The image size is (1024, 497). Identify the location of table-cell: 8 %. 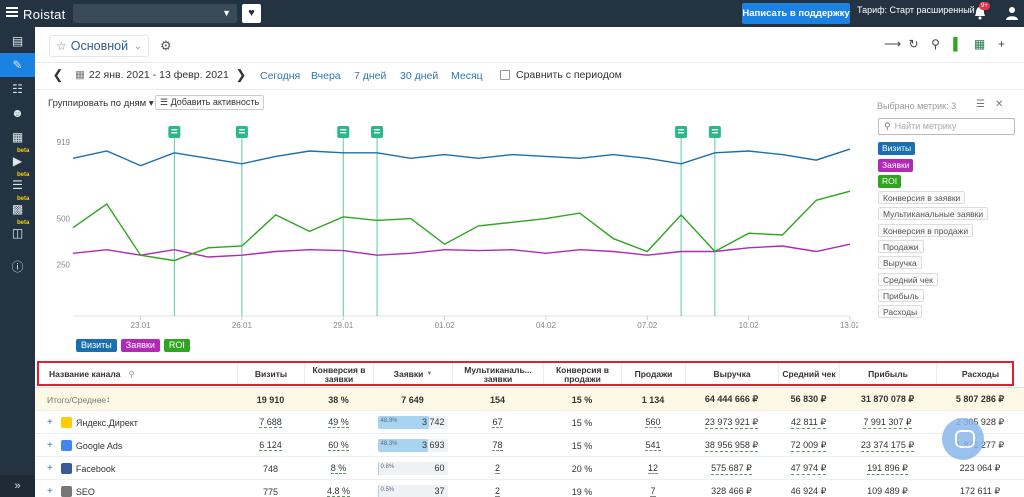
(338, 468).